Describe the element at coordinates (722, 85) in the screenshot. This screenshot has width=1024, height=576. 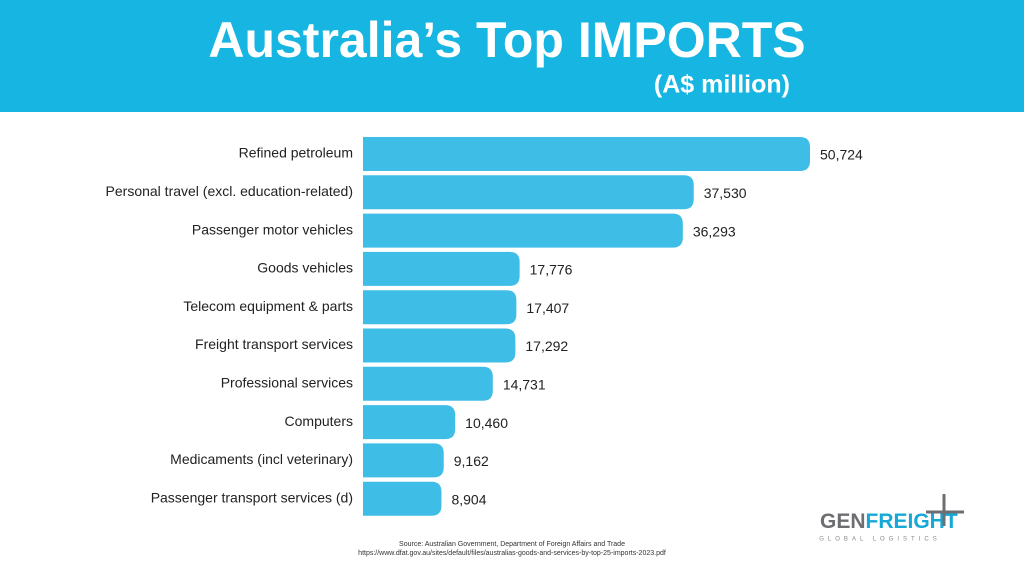
I see `chart-subtitle: (A$ million)` at that location.